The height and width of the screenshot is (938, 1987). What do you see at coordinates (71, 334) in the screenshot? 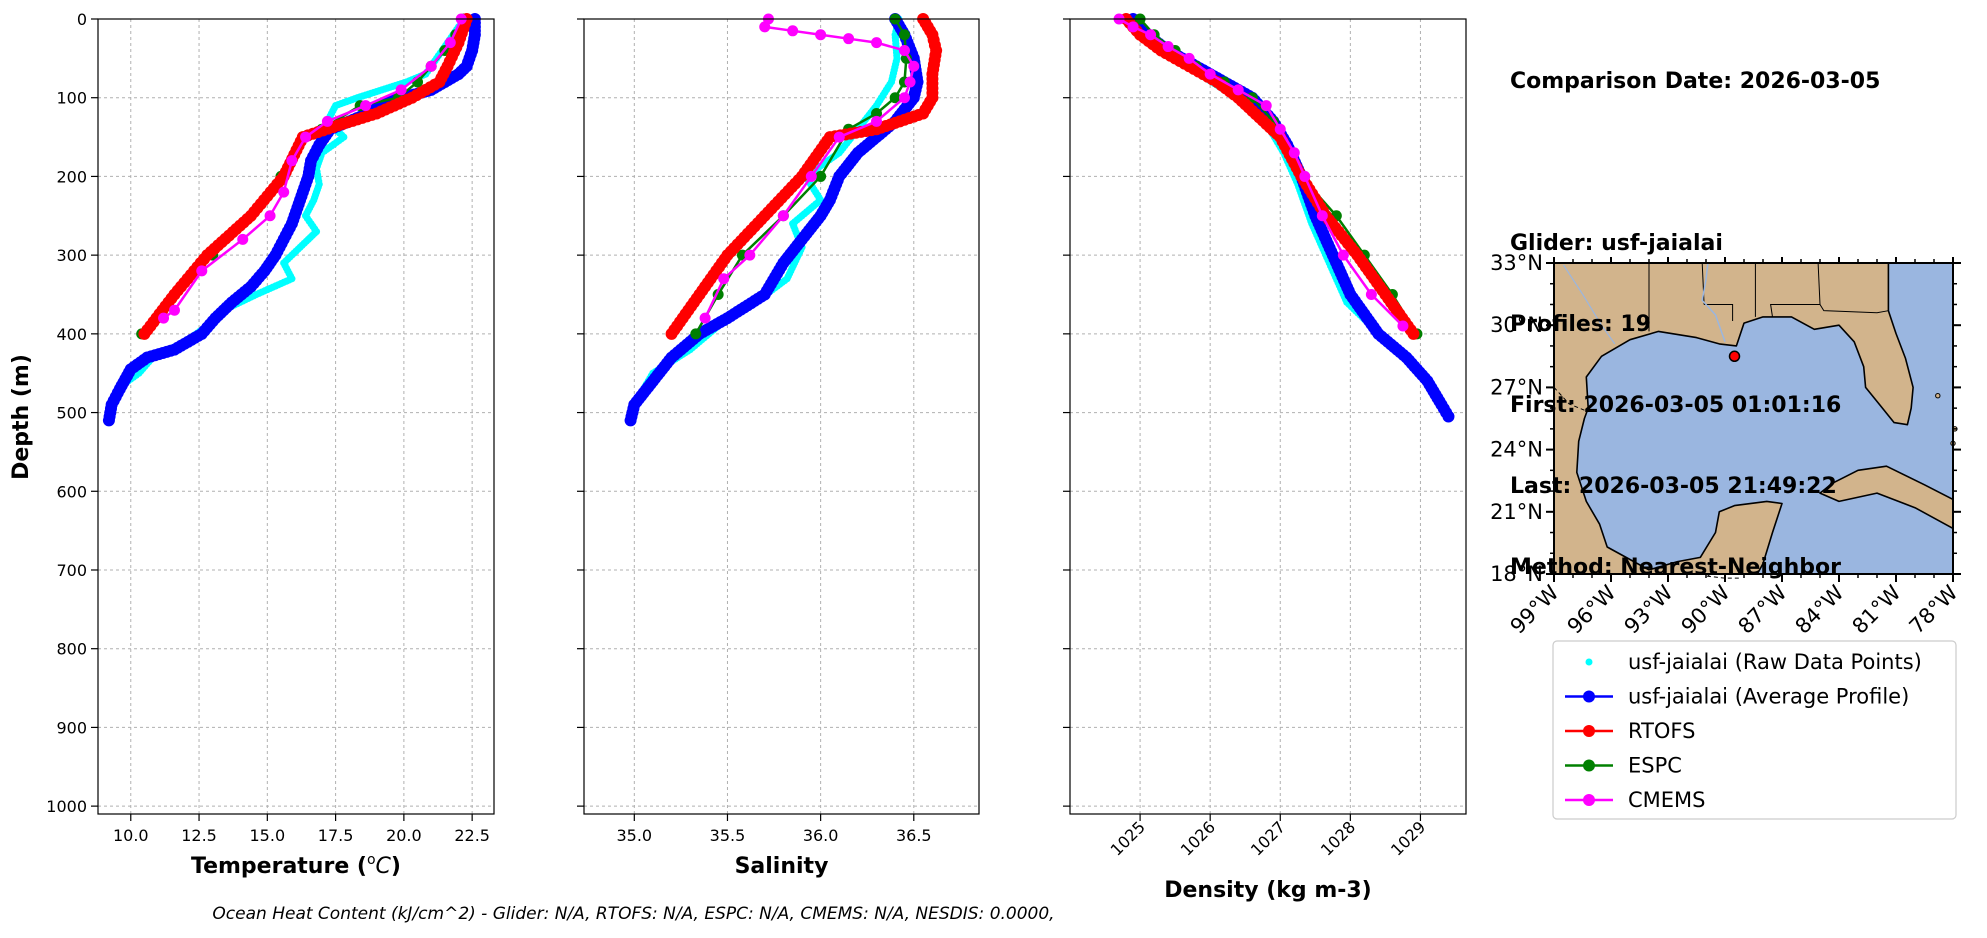
I see `depth-tick-label: 400` at bounding box center [71, 334].